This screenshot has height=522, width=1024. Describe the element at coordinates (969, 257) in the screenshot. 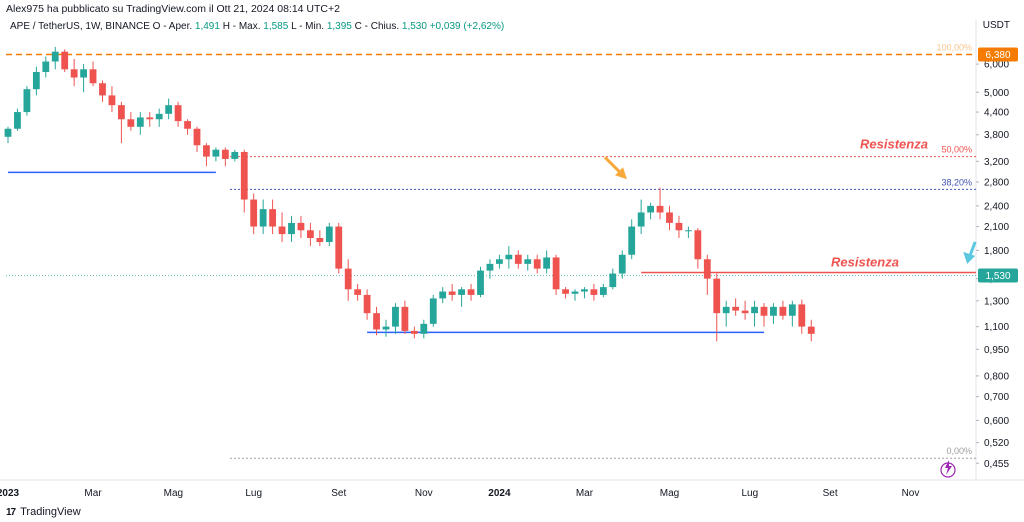

I see `cyan-arrow-head-icon` at that location.